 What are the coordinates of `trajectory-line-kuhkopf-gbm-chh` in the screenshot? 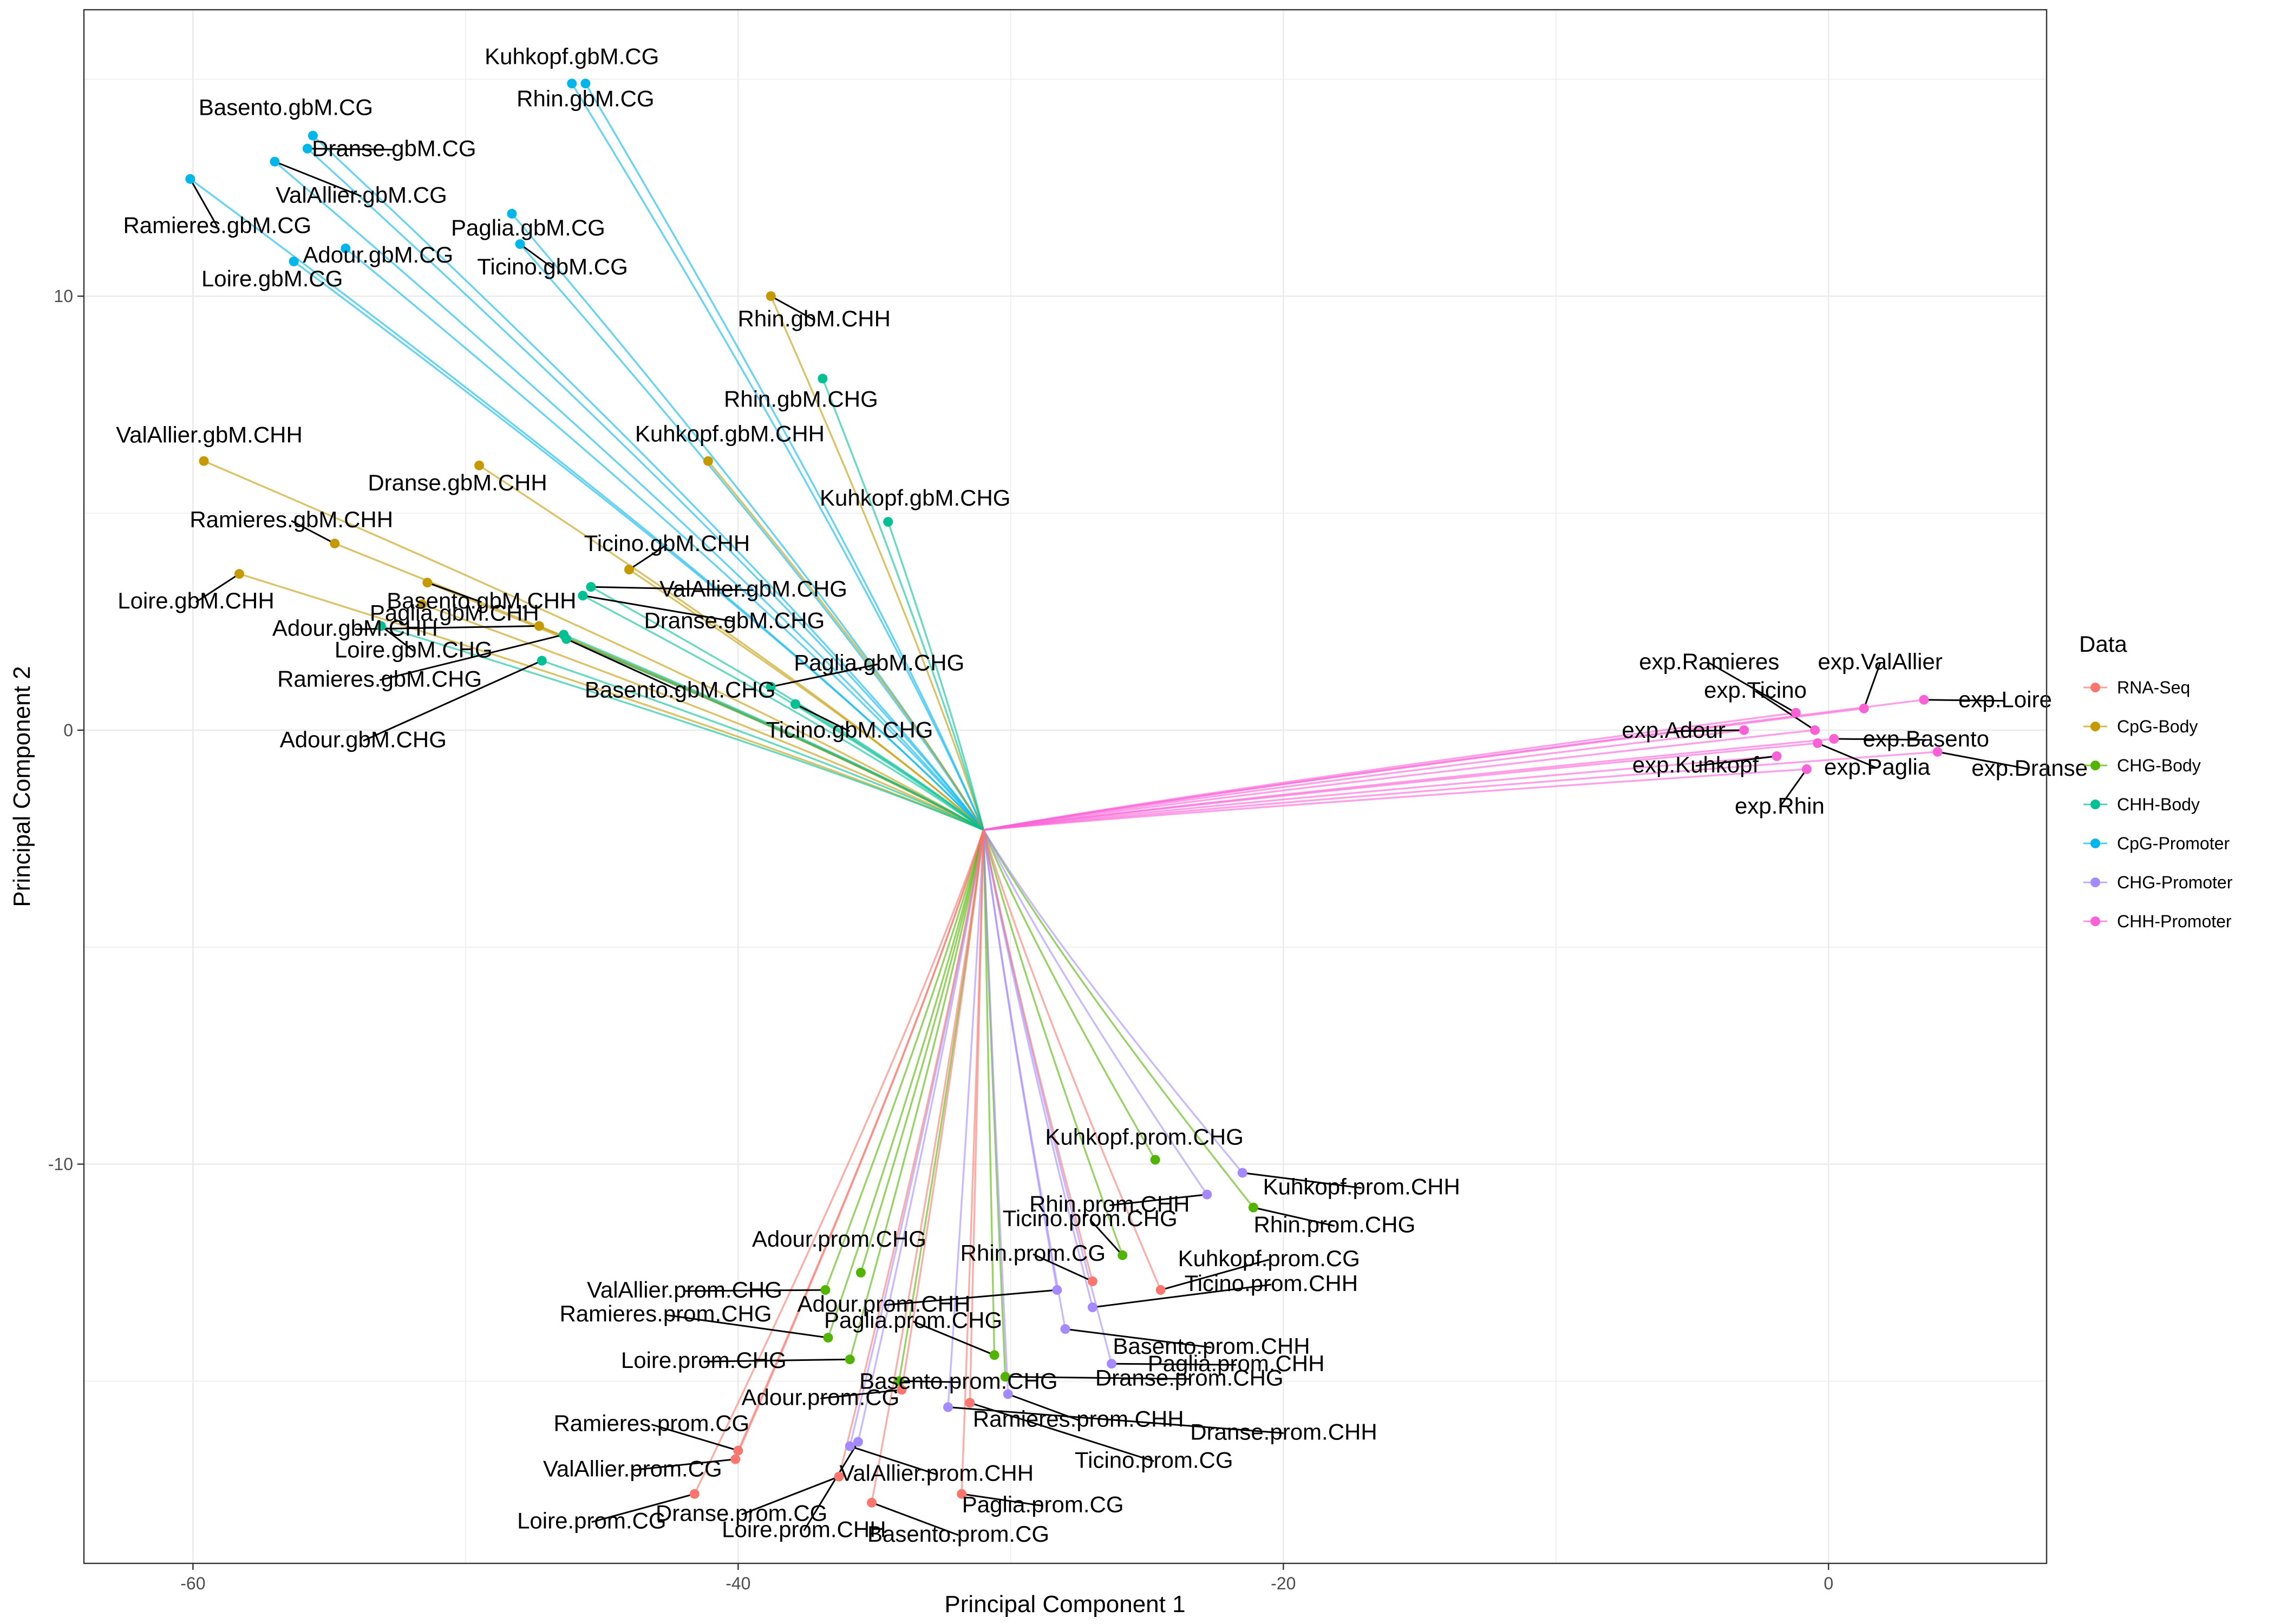 It's located at (846, 645).